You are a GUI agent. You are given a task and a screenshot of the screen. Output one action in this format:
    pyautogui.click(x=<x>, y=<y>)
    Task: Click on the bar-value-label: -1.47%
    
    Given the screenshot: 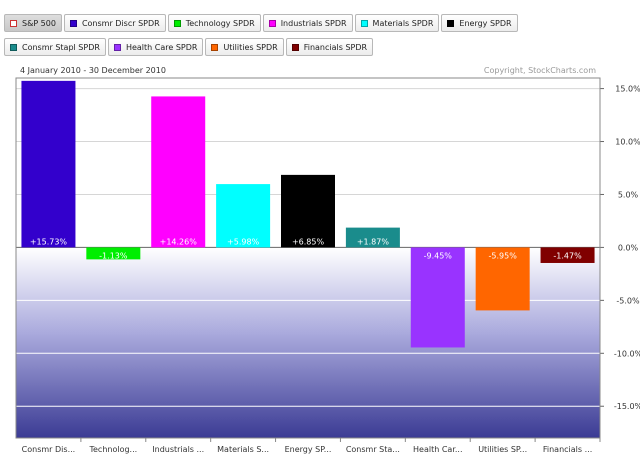 What is the action you would take?
    pyautogui.click(x=567, y=255)
    